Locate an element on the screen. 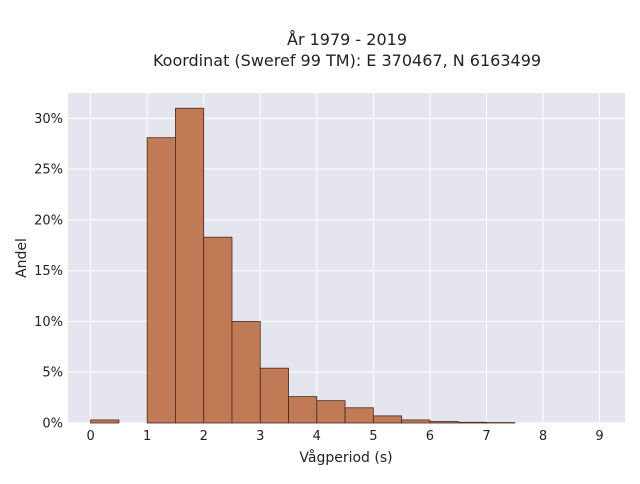 This screenshot has height=484, width=640. y-tick-label: 25% is located at coordinates (48, 170).